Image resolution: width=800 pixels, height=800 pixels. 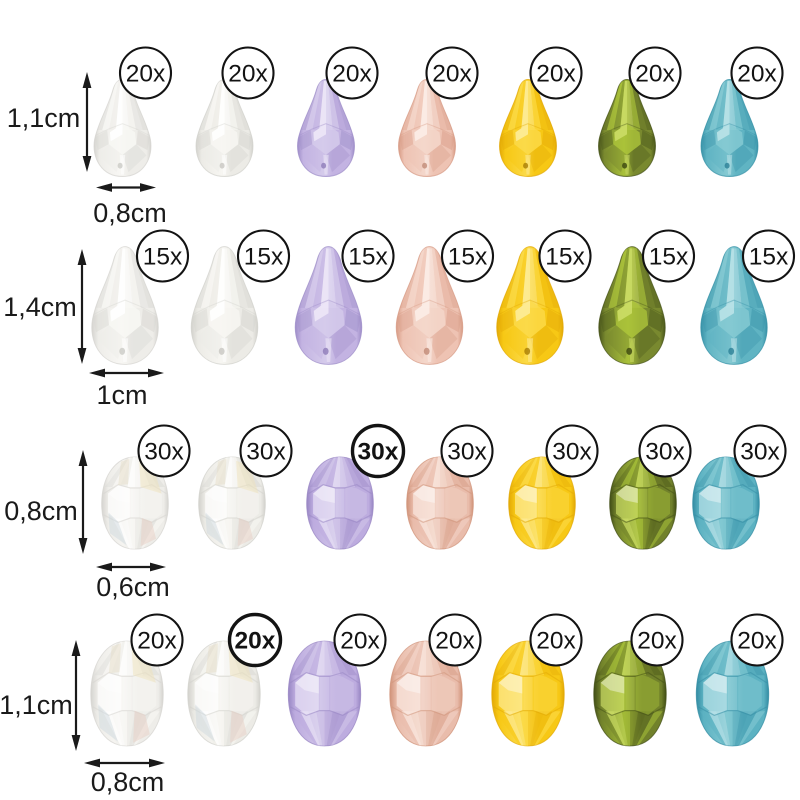 What do you see at coordinates (121, 395) in the screenshot?
I see `svg-text: 1cm` at bounding box center [121, 395].